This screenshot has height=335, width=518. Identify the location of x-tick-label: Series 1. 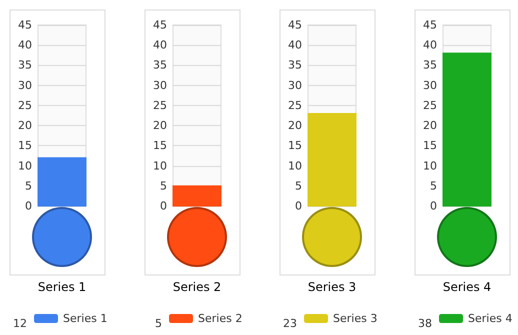
(62, 287).